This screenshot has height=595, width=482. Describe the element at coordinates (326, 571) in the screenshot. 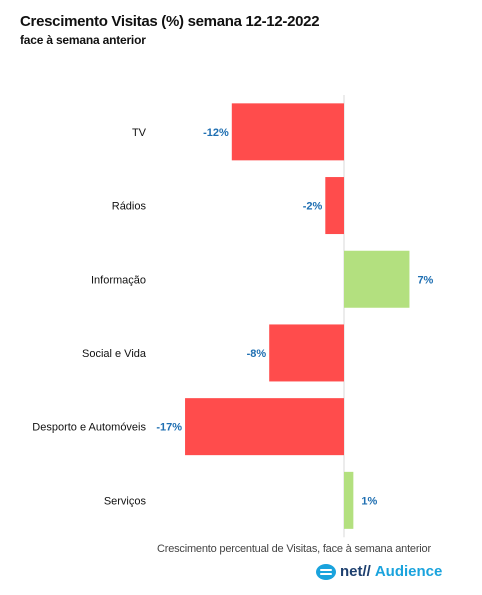

I see `netaudience-logo-icon` at that location.